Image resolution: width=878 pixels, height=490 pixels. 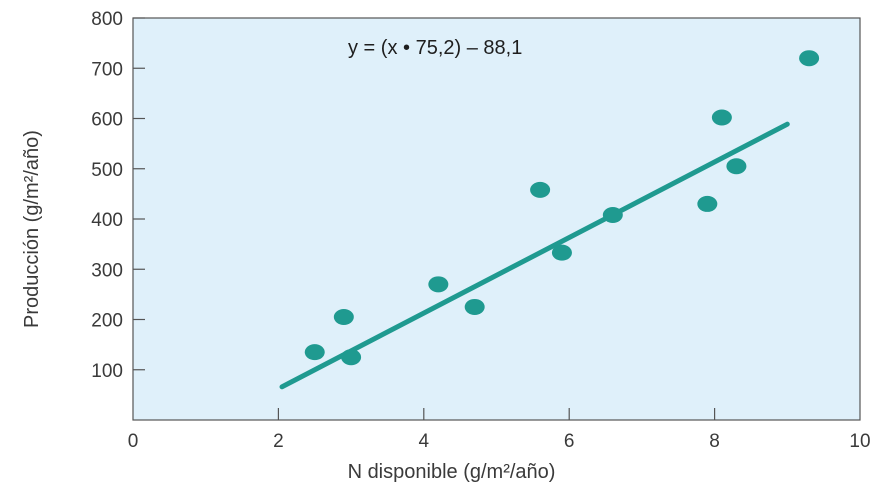 I want to click on regression-equation: y = (x • 75,2) – 88,1, so click(x=435, y=48).